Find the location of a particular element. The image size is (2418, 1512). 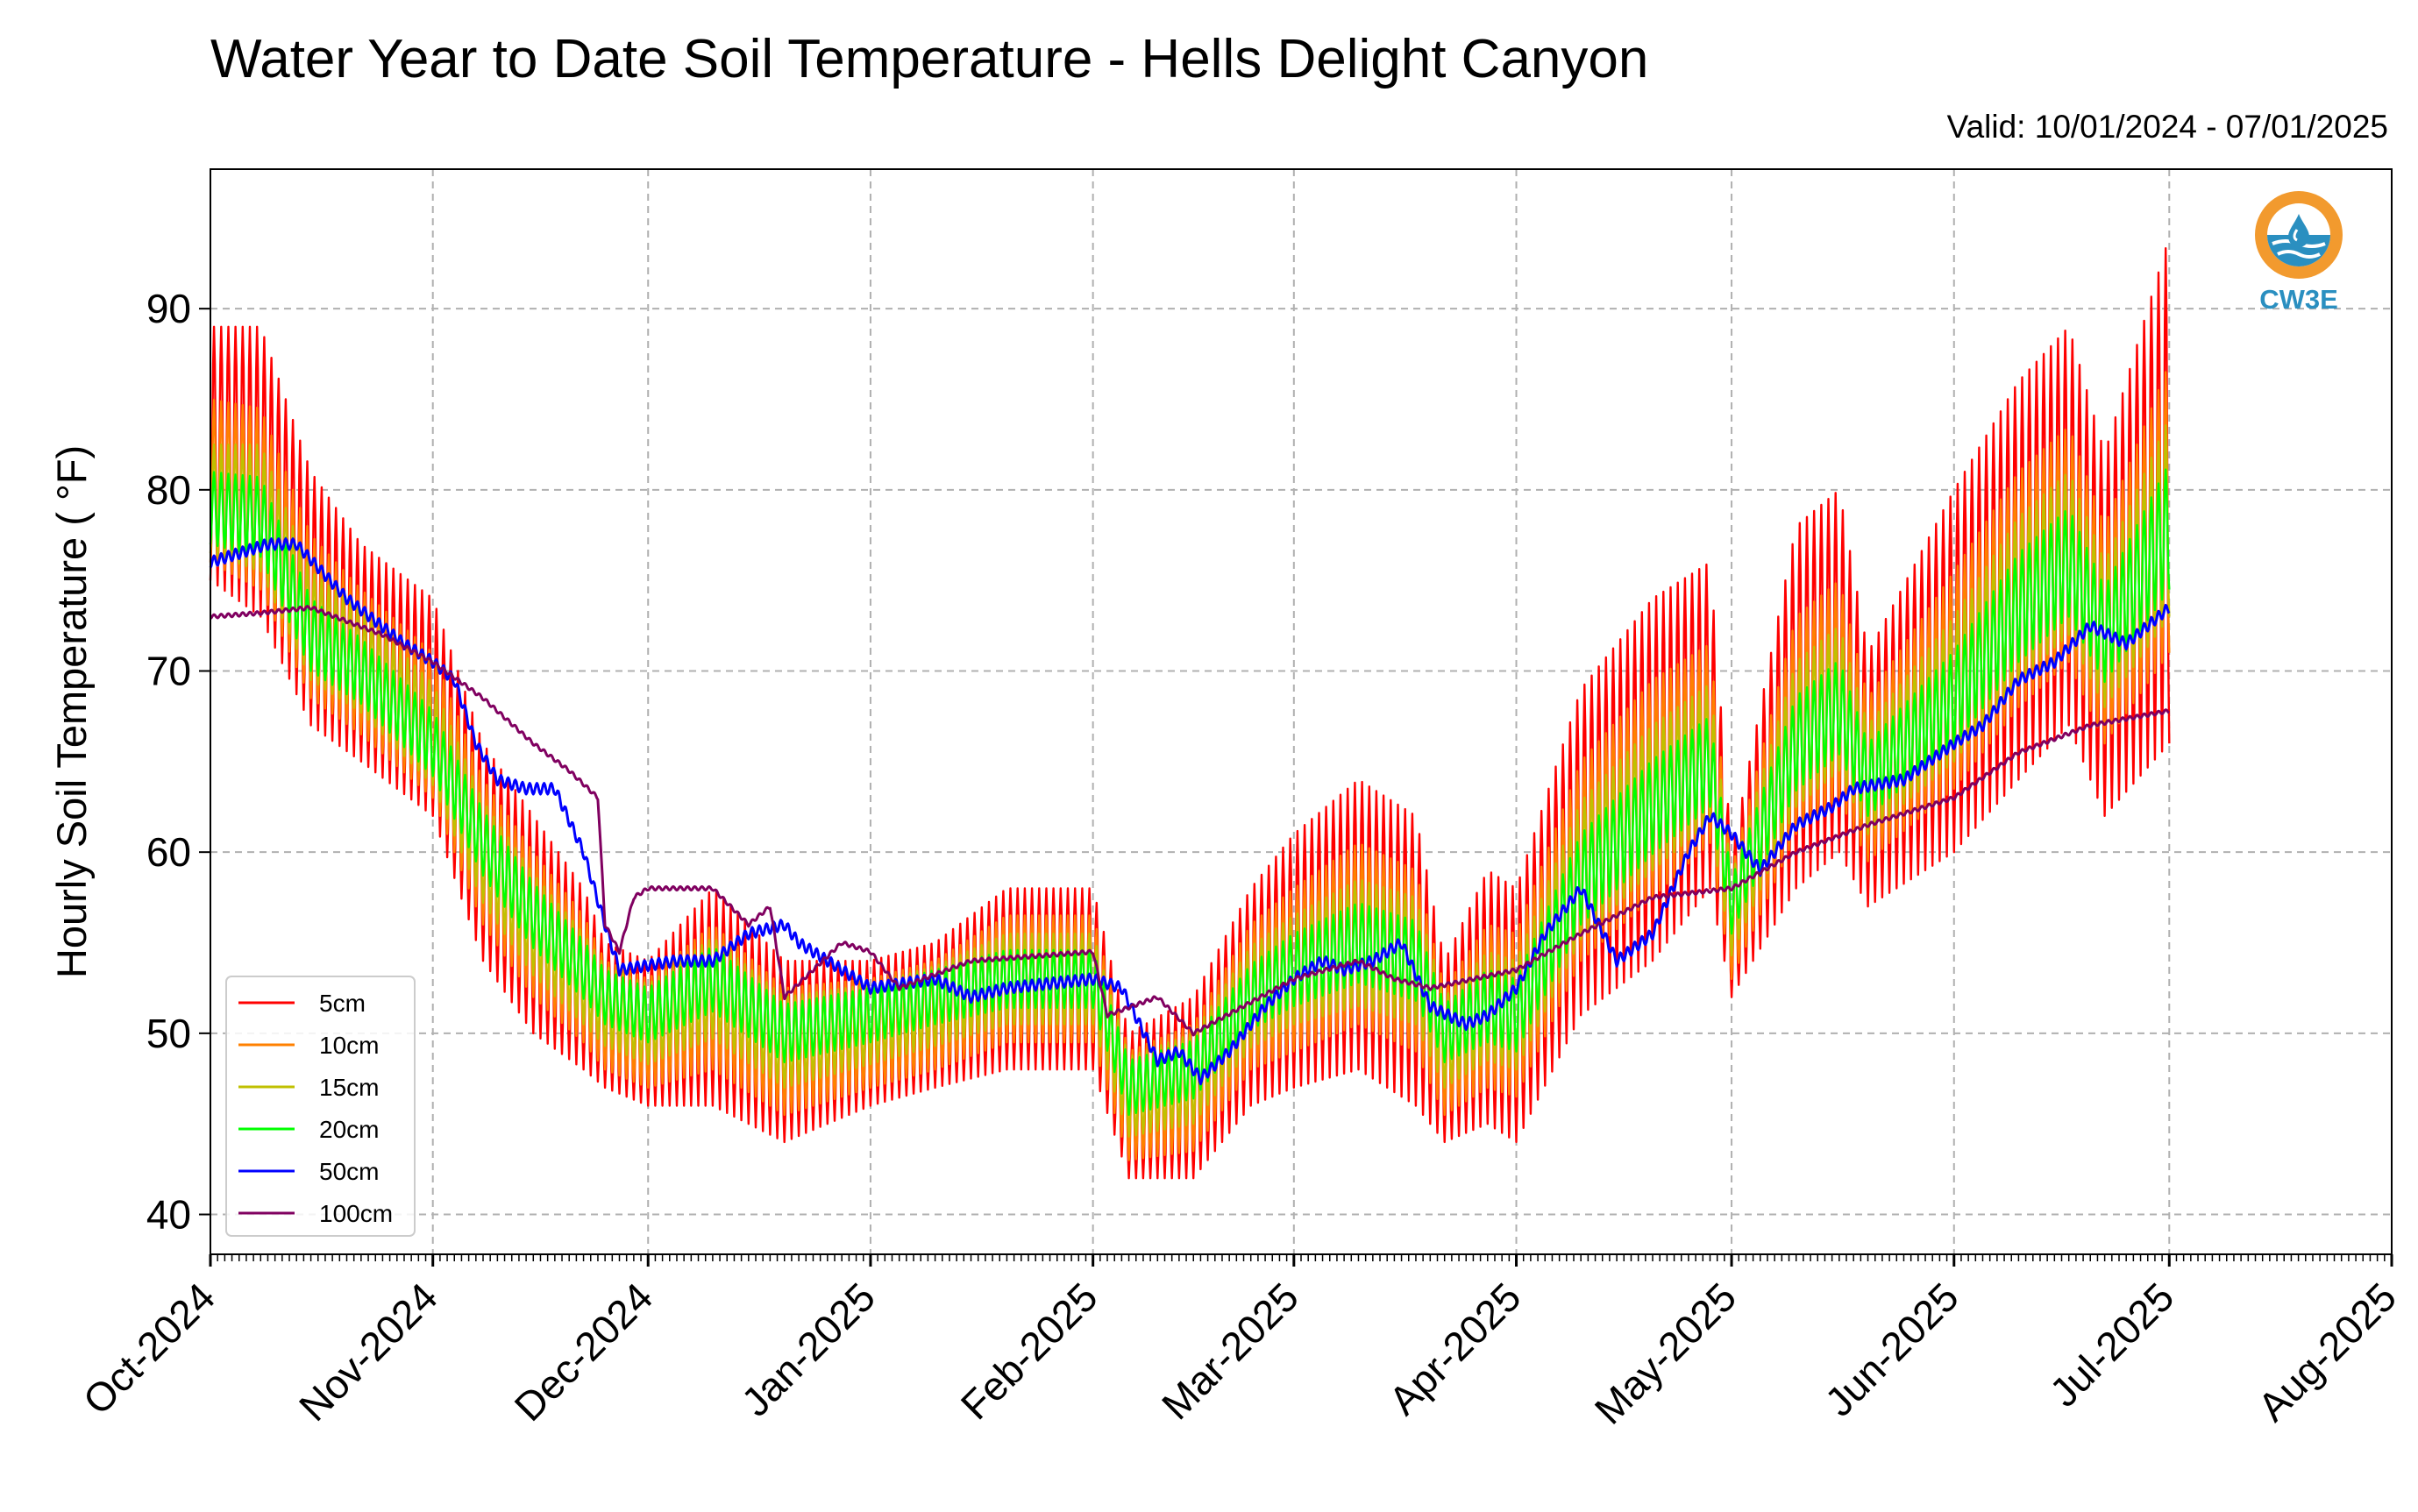

legend-entry: 100cm is located at coordinates (356, 1213).